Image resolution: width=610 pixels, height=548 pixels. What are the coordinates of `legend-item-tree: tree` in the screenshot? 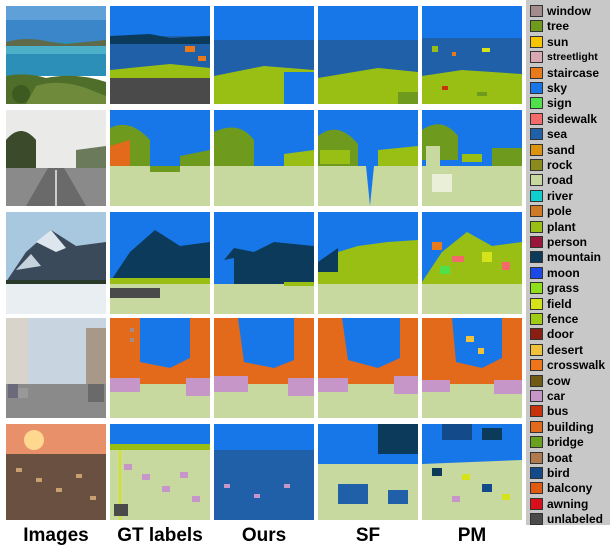 It's located at (569, 26).